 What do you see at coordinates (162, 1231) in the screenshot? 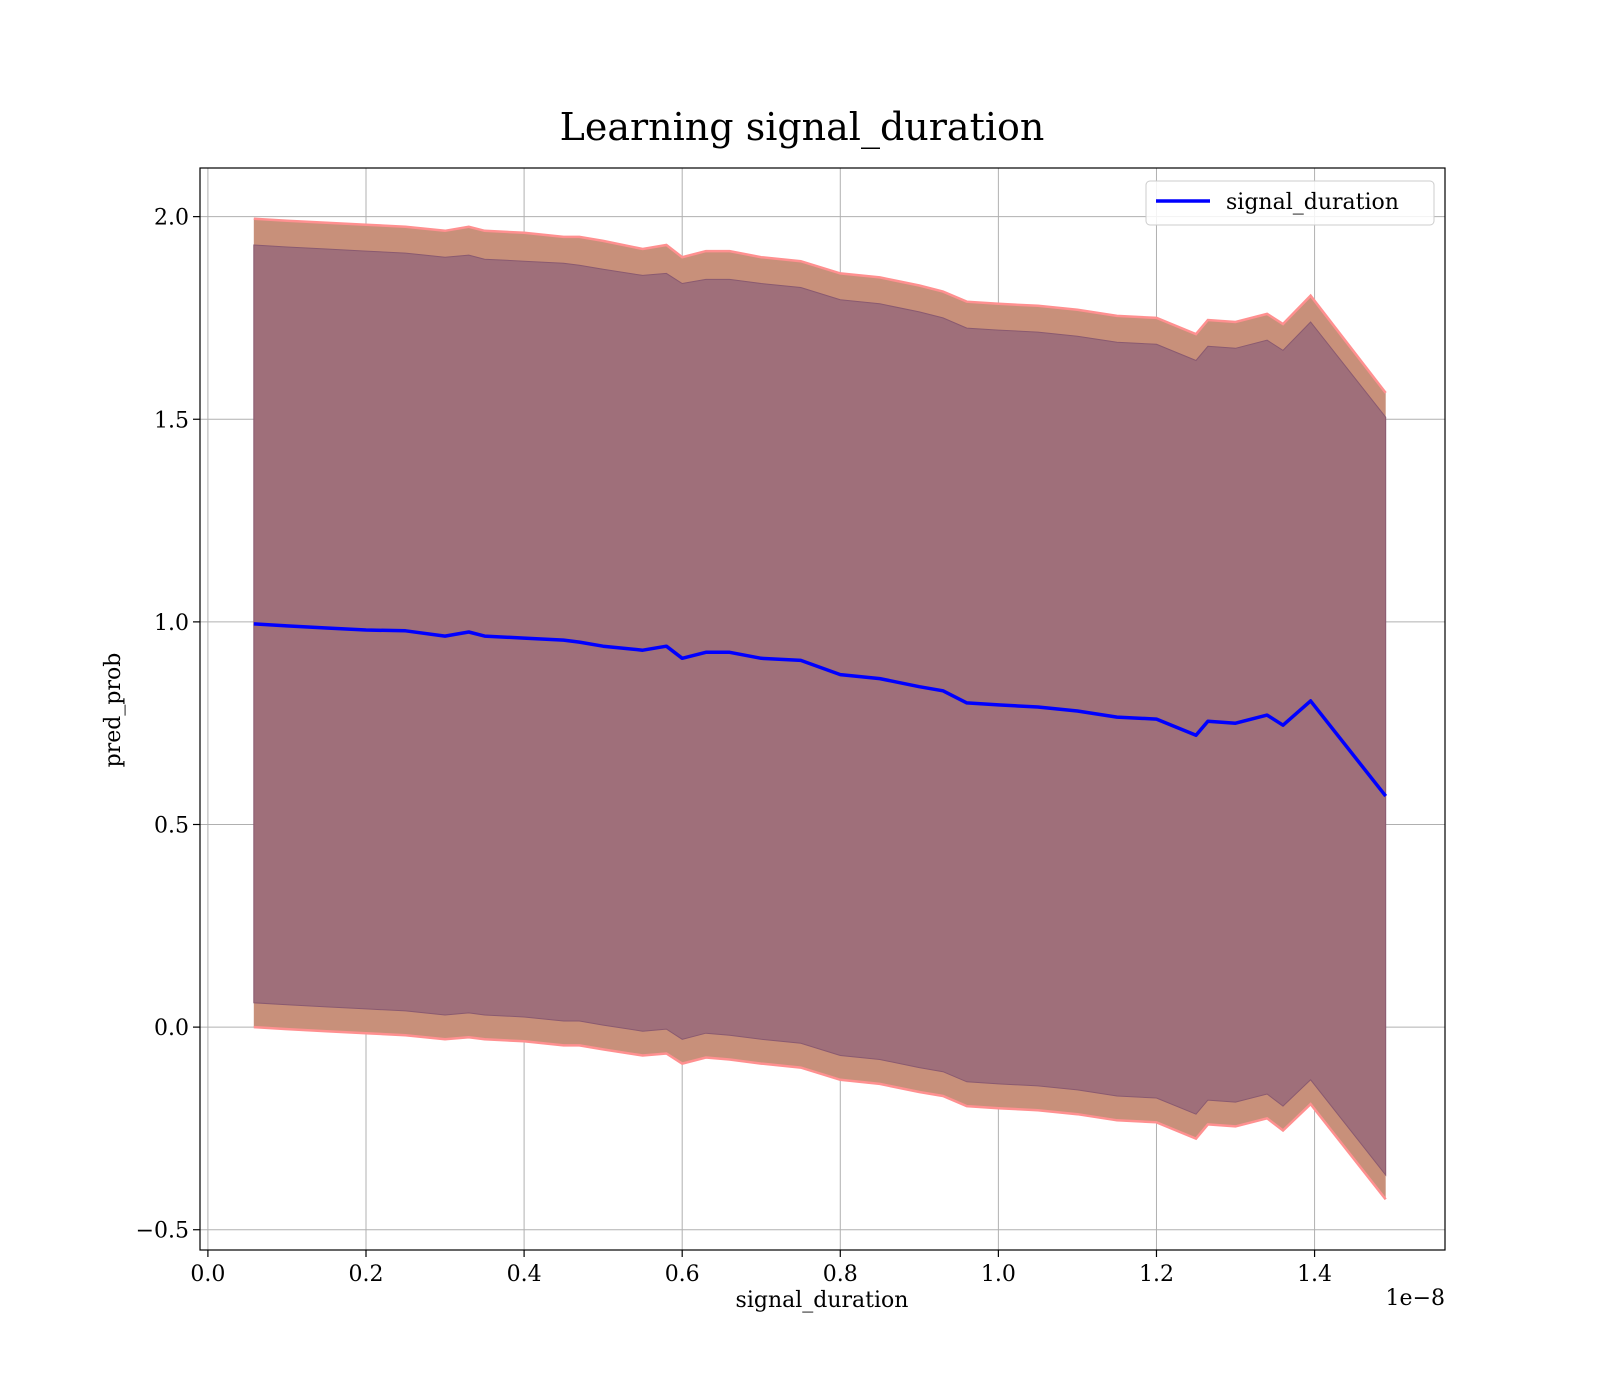
I see `y-tick-label-0: −0.5` at bounding box center [162, 1231].